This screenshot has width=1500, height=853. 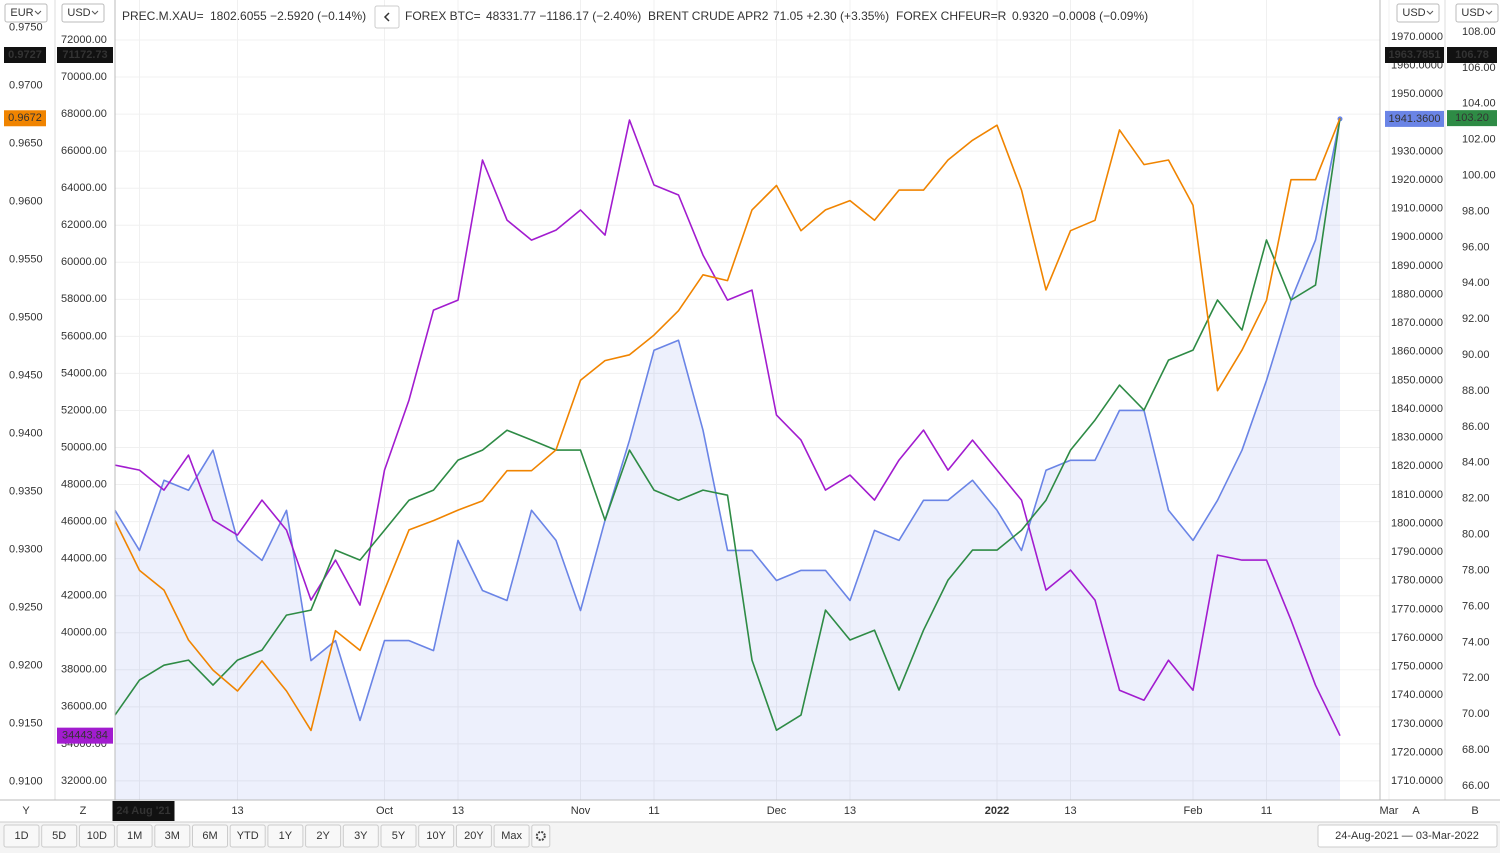 What do you see at coordinates (21, 13) in the screenshot?
I see `currency-label: EUR` at bounding box center [21, 13].